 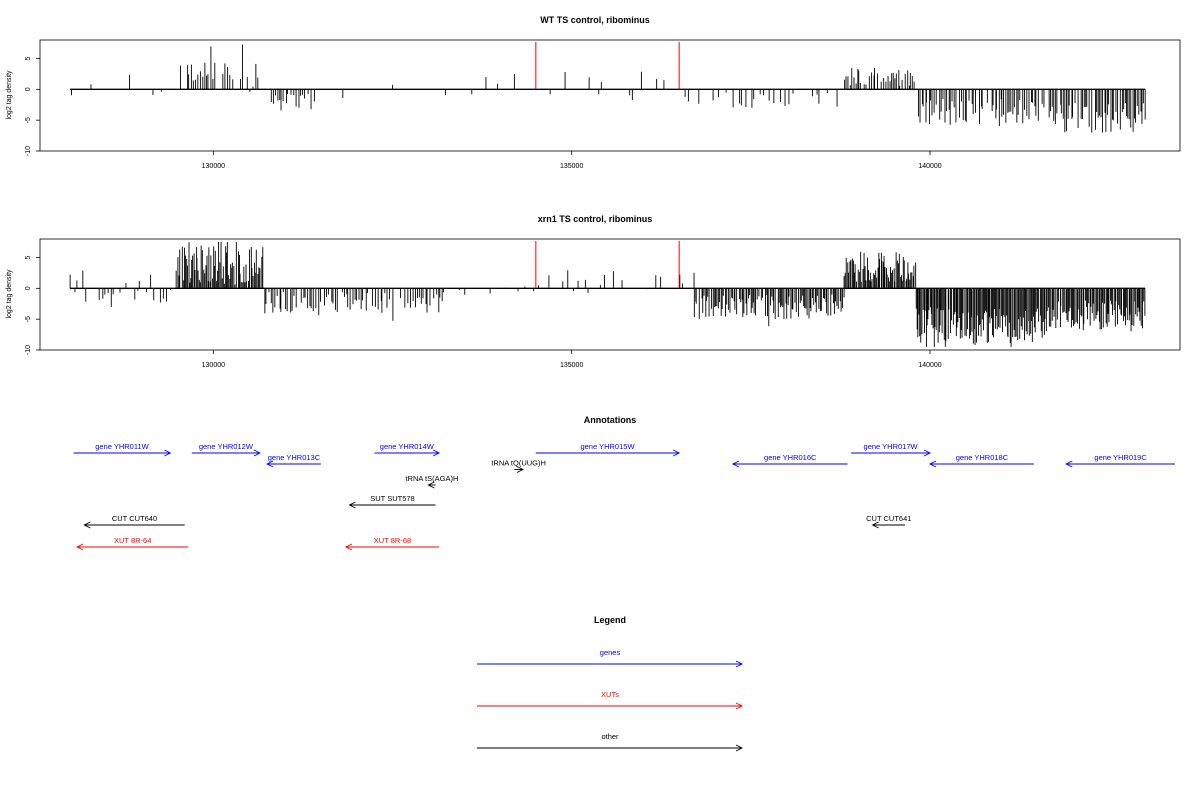 I want to click on wt-plot-frame, so click(x=610, y=95).